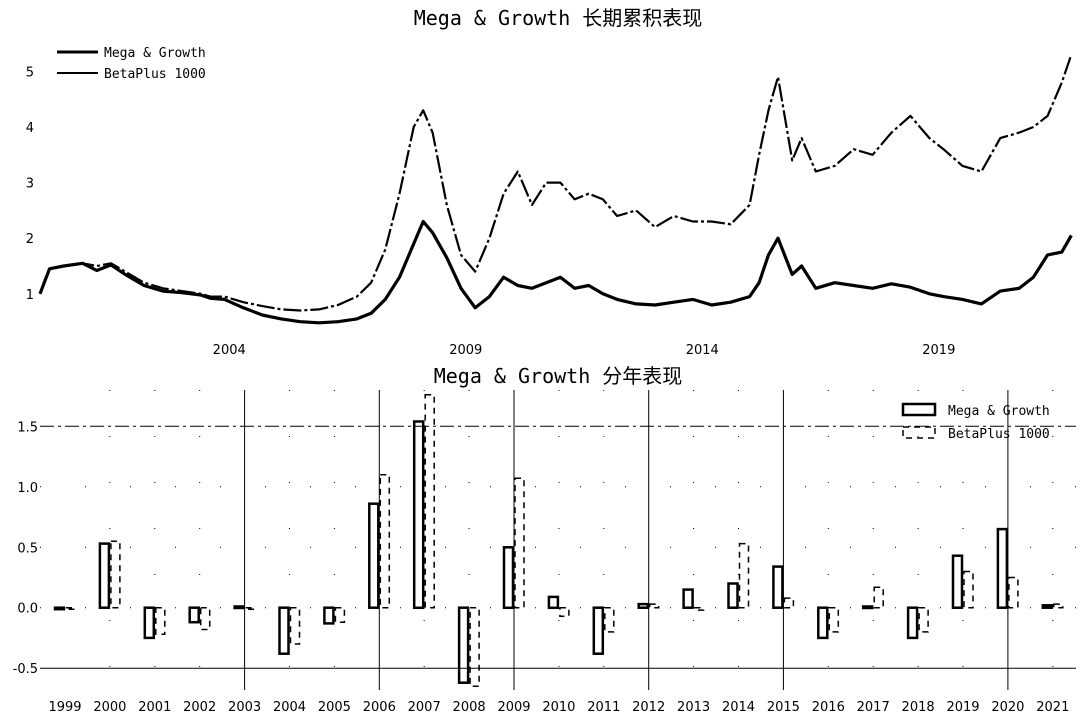 The image size is (1080, 718). Describe the element at coordinates (919, 409) in the screenshot. I see `legend-mega-growth-box` at that location.